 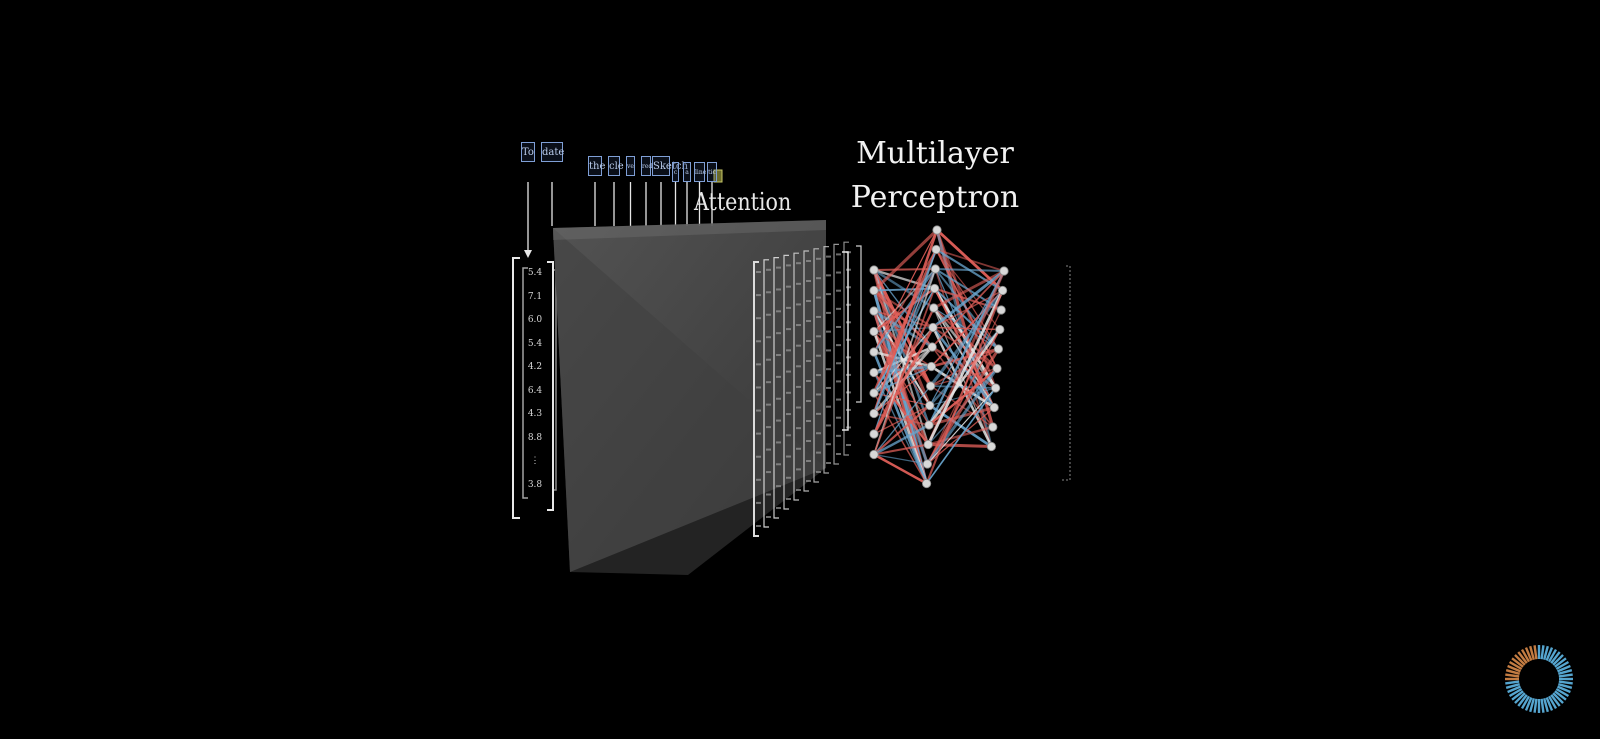 I want to click on vector-value: 4.2, so click(x=535, y=367).